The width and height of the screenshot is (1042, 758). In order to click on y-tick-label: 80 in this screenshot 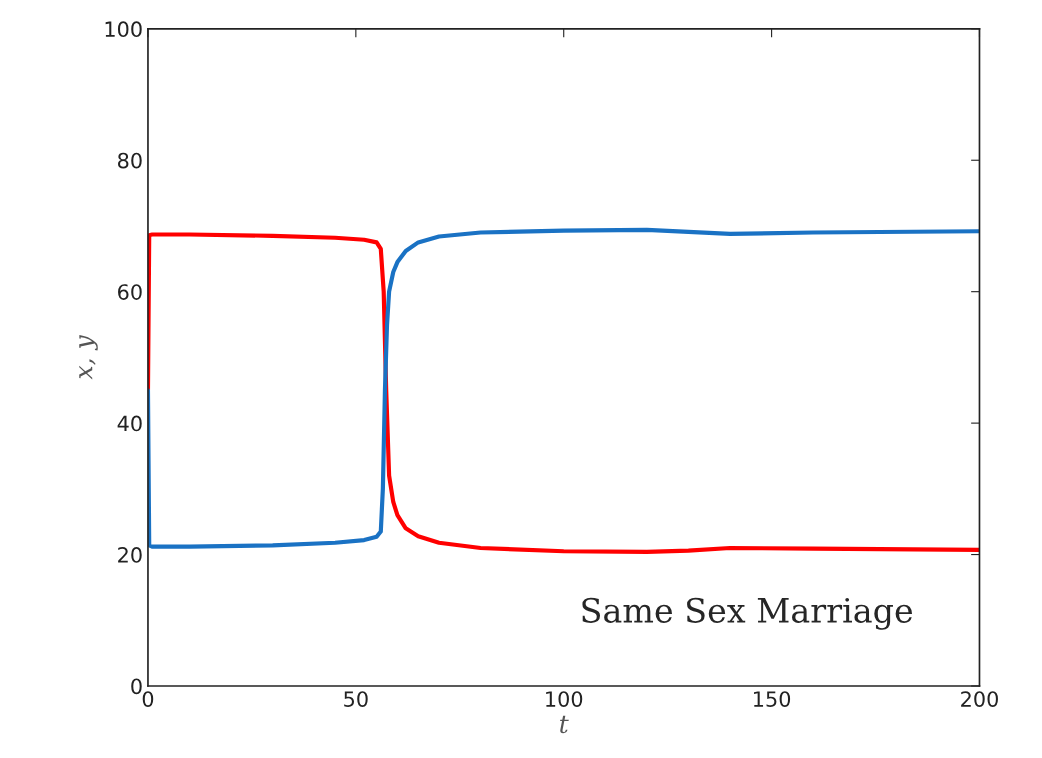, I will do `click(130, 160)`.